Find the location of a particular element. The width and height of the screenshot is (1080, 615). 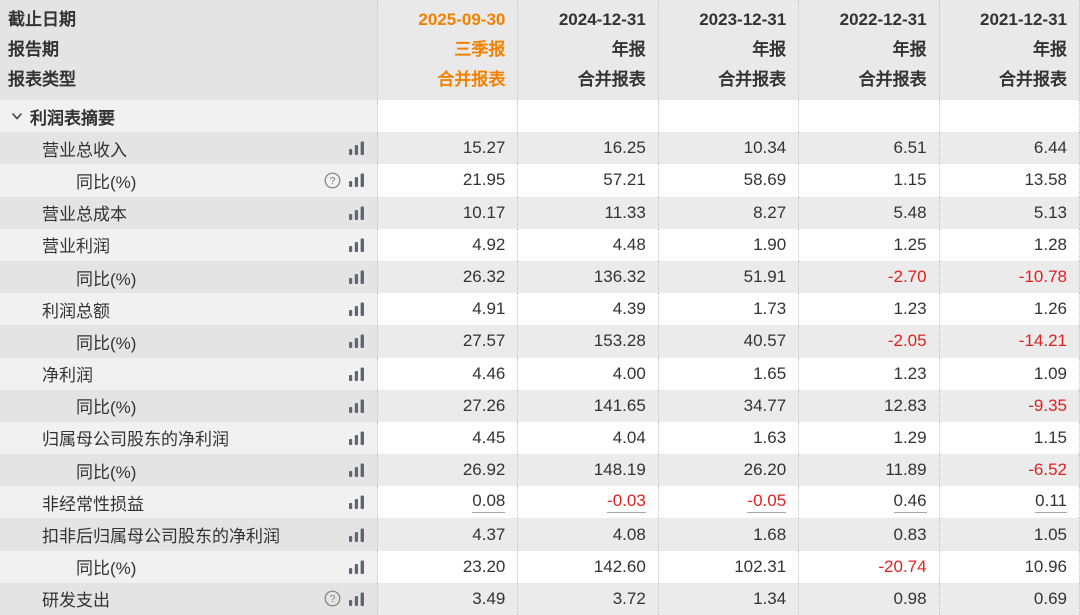

value-cell: 4.39 is located at coordinates (588, 309).